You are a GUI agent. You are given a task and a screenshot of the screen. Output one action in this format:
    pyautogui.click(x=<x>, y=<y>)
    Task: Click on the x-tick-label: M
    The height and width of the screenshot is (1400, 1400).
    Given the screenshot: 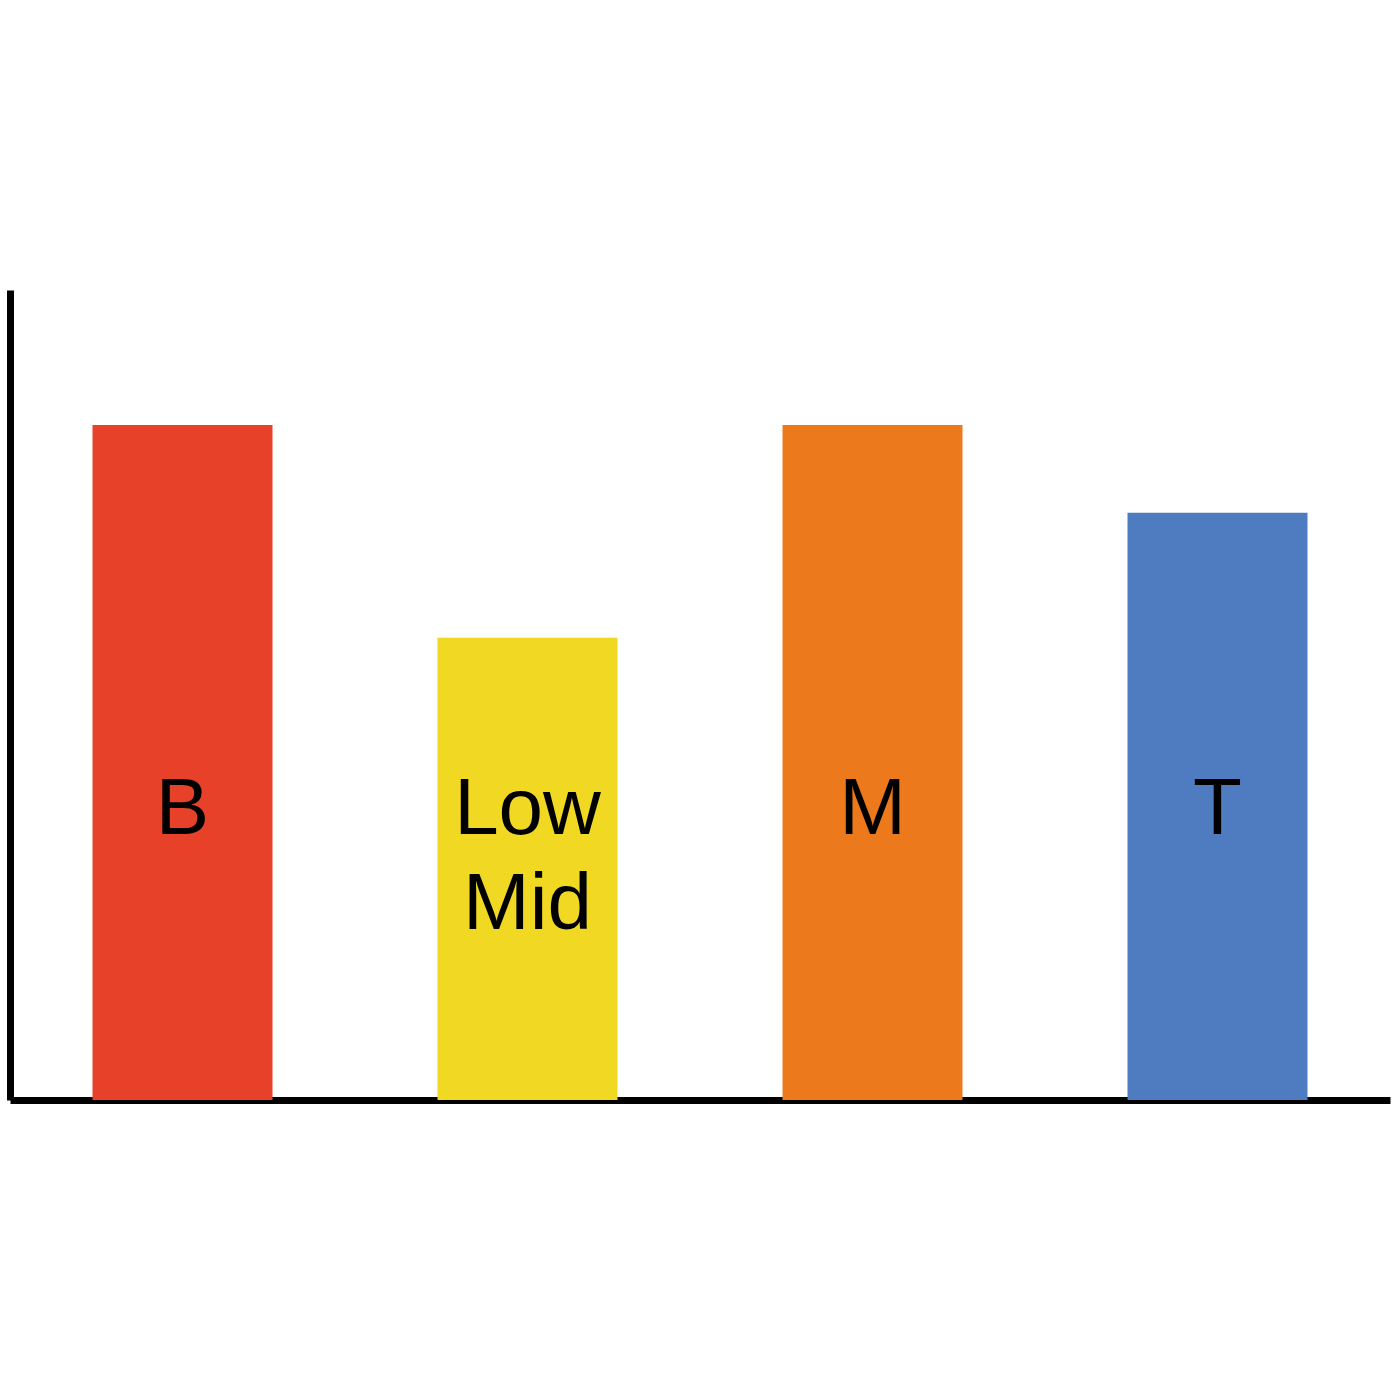 What is the action you would take?
    pyautogui.click(x=872, y=806)
    